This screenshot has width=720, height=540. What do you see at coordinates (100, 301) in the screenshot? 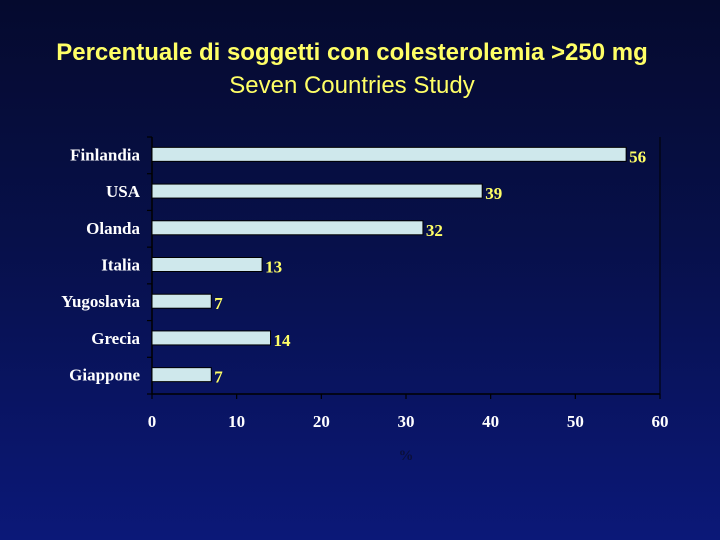
I see `category-label: Yugoslavia` at bounding box center [100, 301].